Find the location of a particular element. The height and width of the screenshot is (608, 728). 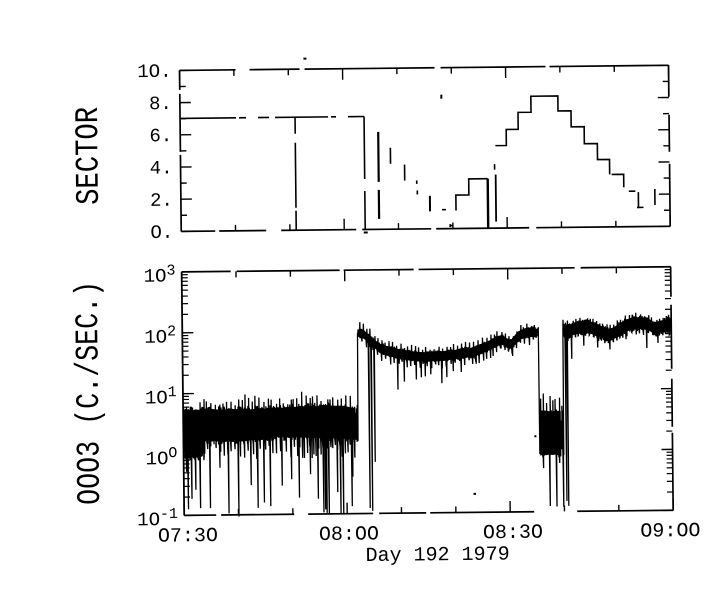

svg-text: O. is located at coordinates (161, 233).